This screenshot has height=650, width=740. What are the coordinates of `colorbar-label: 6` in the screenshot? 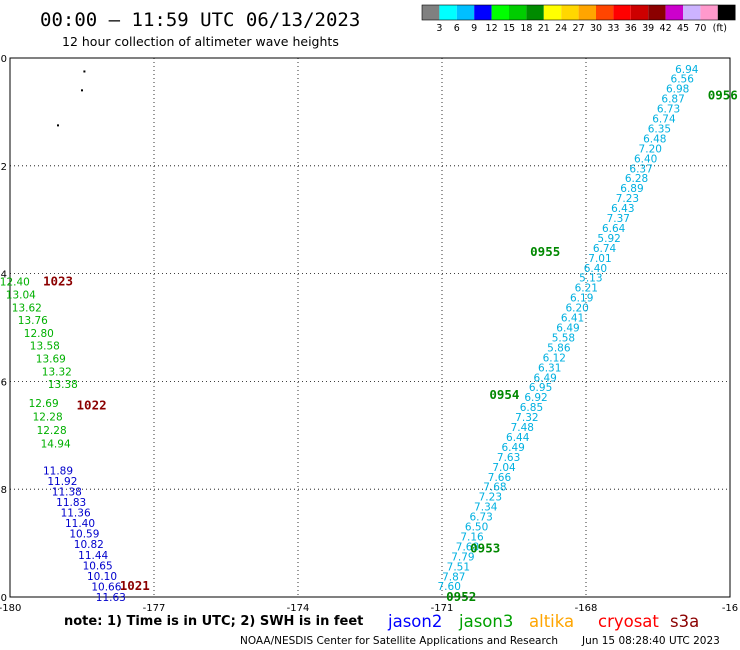 It's located at (457, 28).